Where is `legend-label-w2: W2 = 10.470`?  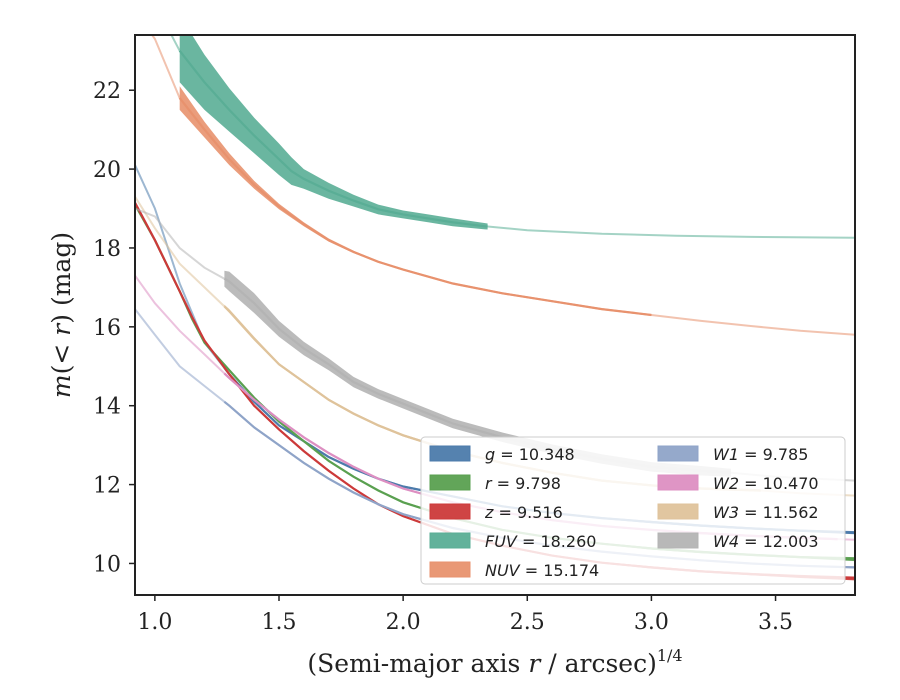 legend-label-w2: W2 = 10.470 is located at coordinates (766, 483).